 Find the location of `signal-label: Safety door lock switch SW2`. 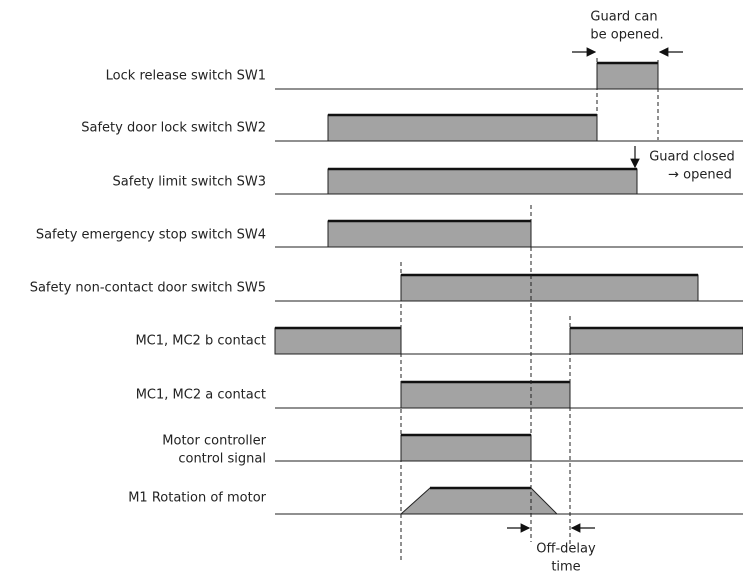

signal-label: Safety door lock switch SW2 is located at coordinates (173, 128).